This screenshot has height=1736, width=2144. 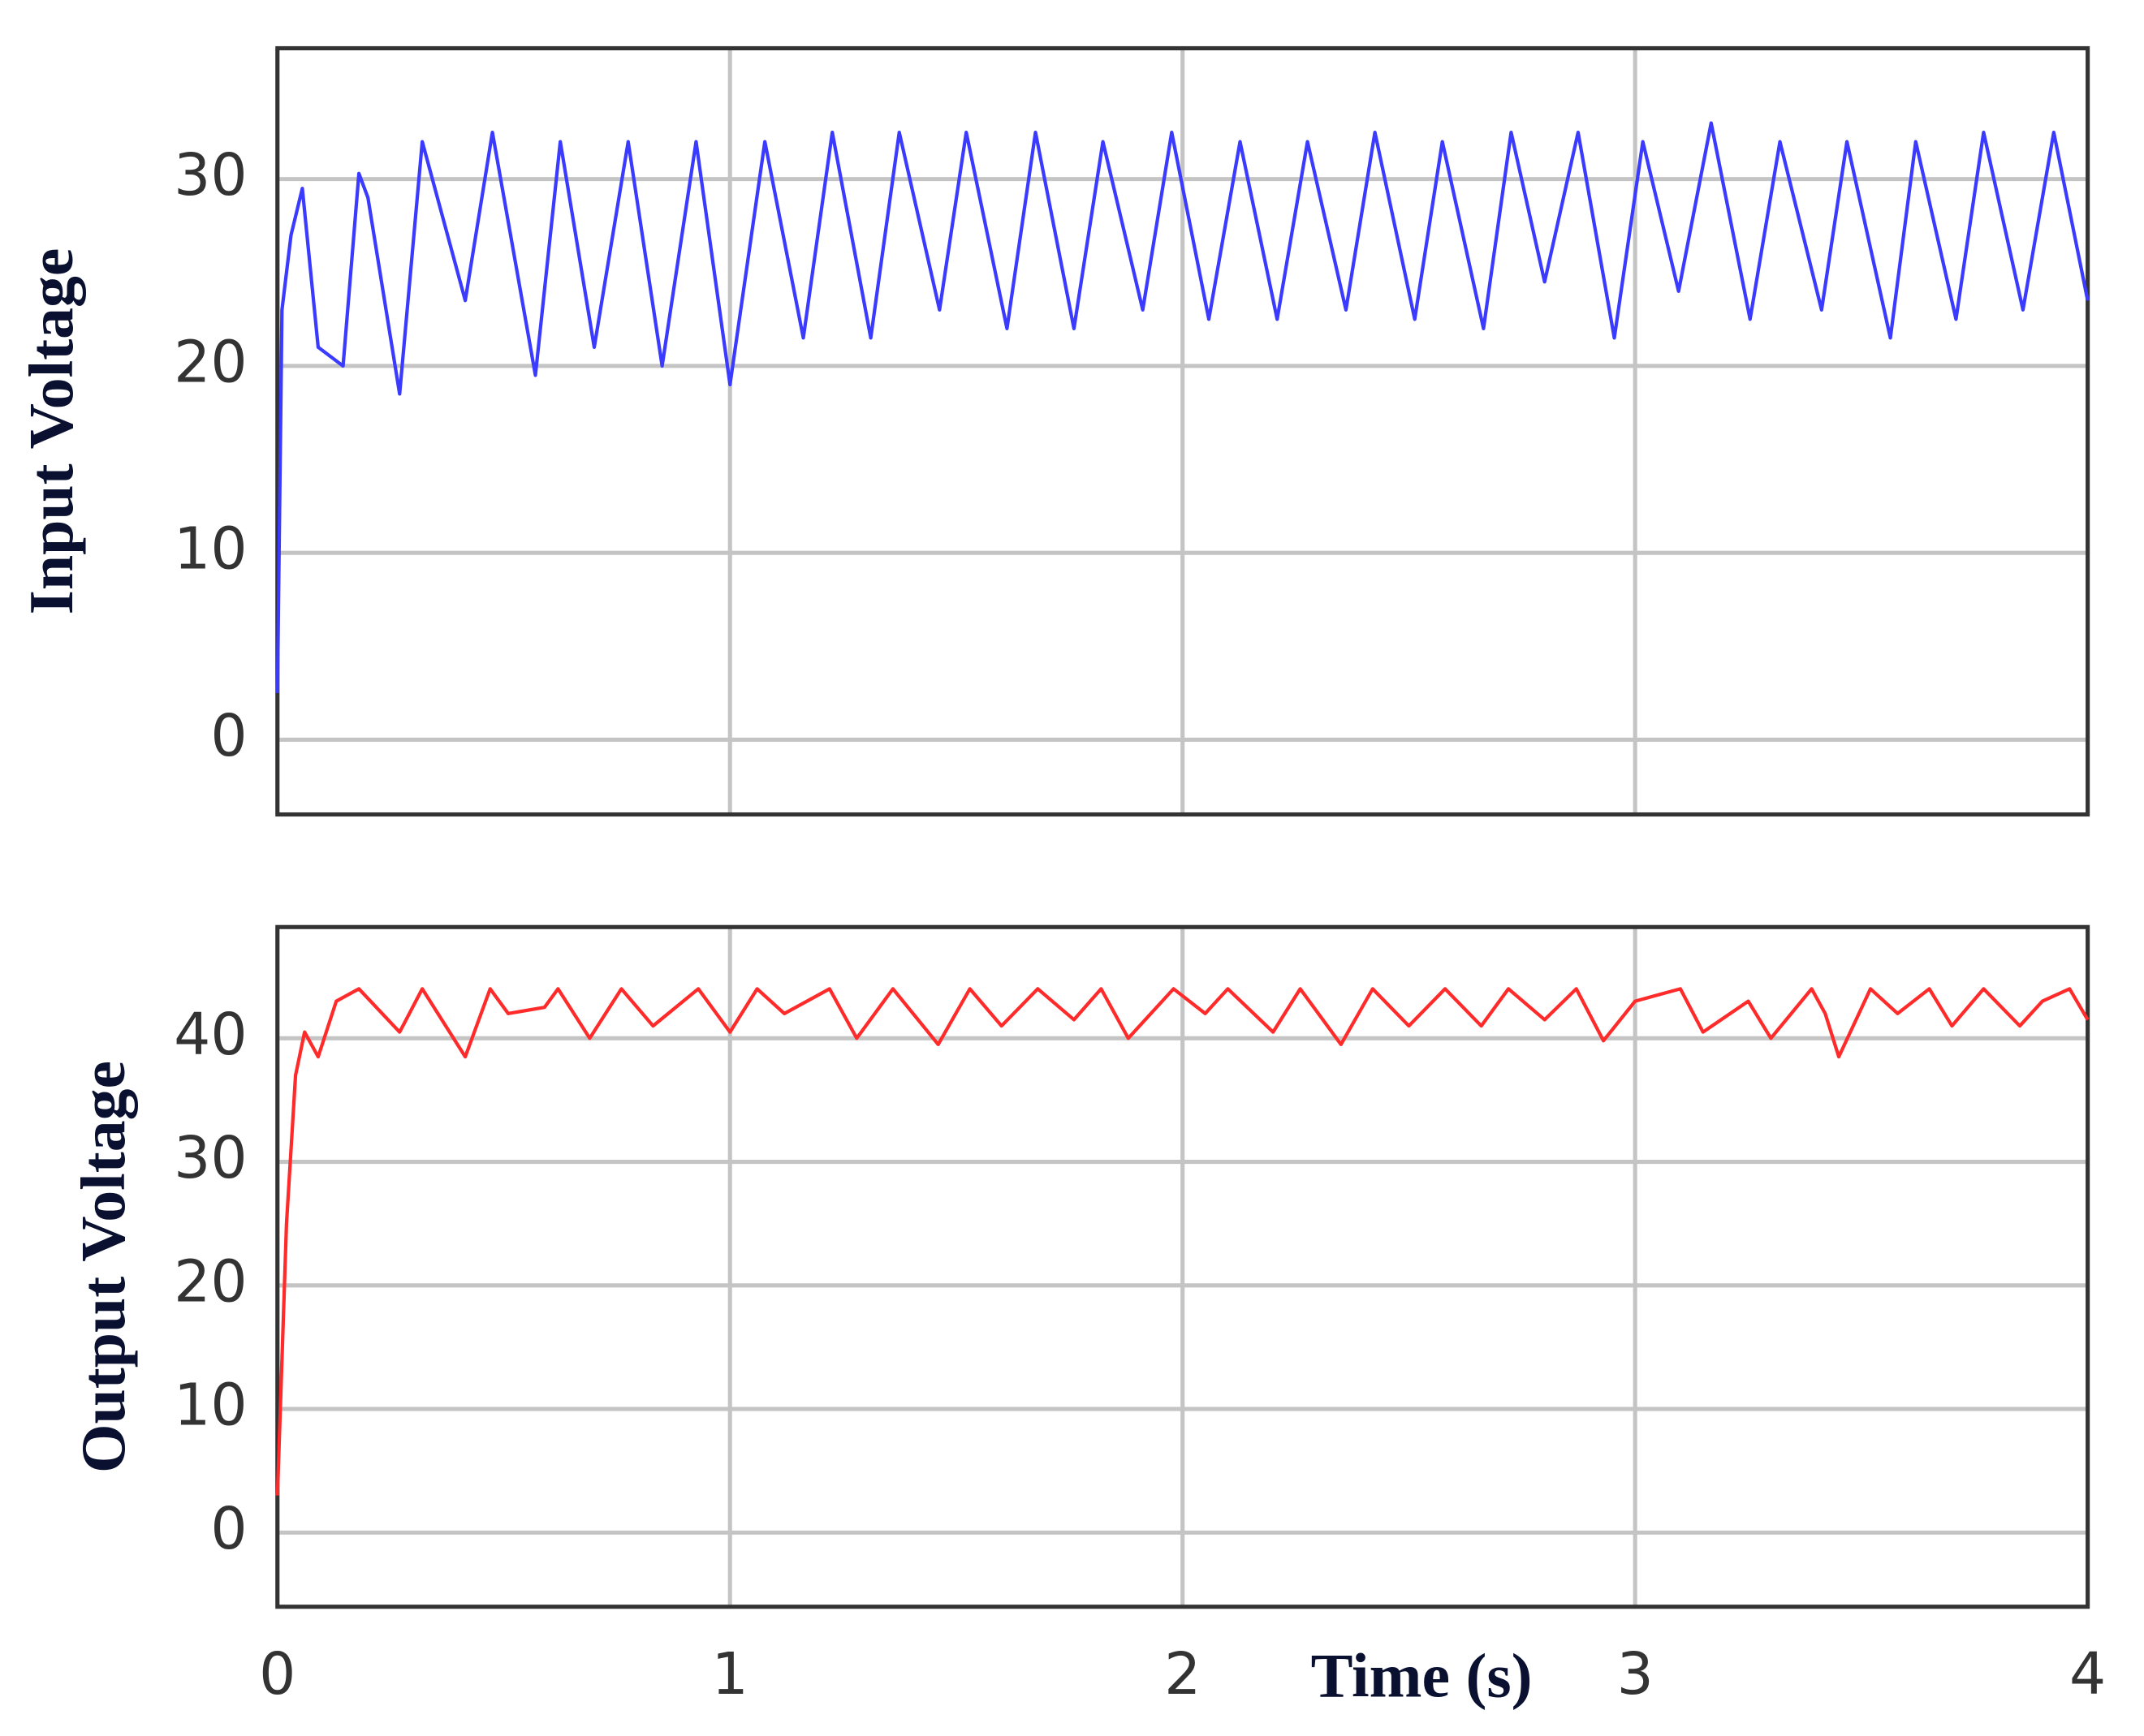 What do you see at coordinates (1182, 1674) in the screenshot?
I see `x-tick-label: 2` at bounding box center [1182, 1674].